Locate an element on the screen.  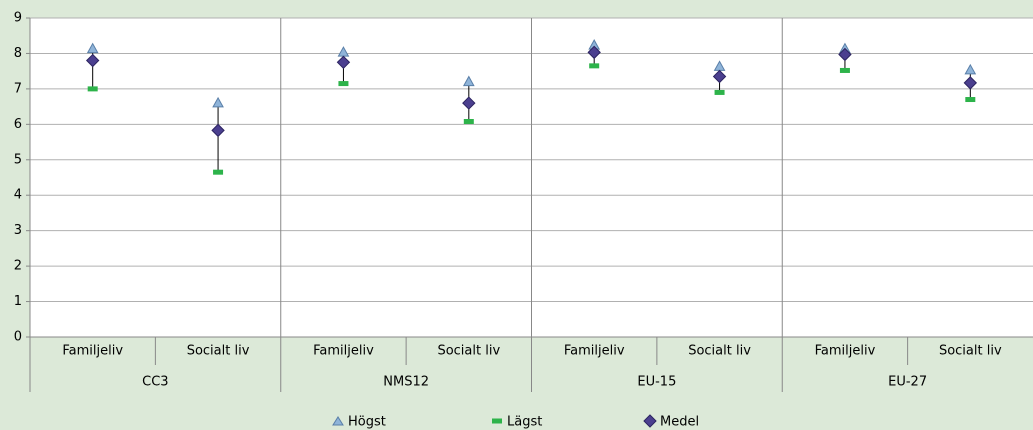
y-tick-label: 4 is located at coordinates (18, 195).